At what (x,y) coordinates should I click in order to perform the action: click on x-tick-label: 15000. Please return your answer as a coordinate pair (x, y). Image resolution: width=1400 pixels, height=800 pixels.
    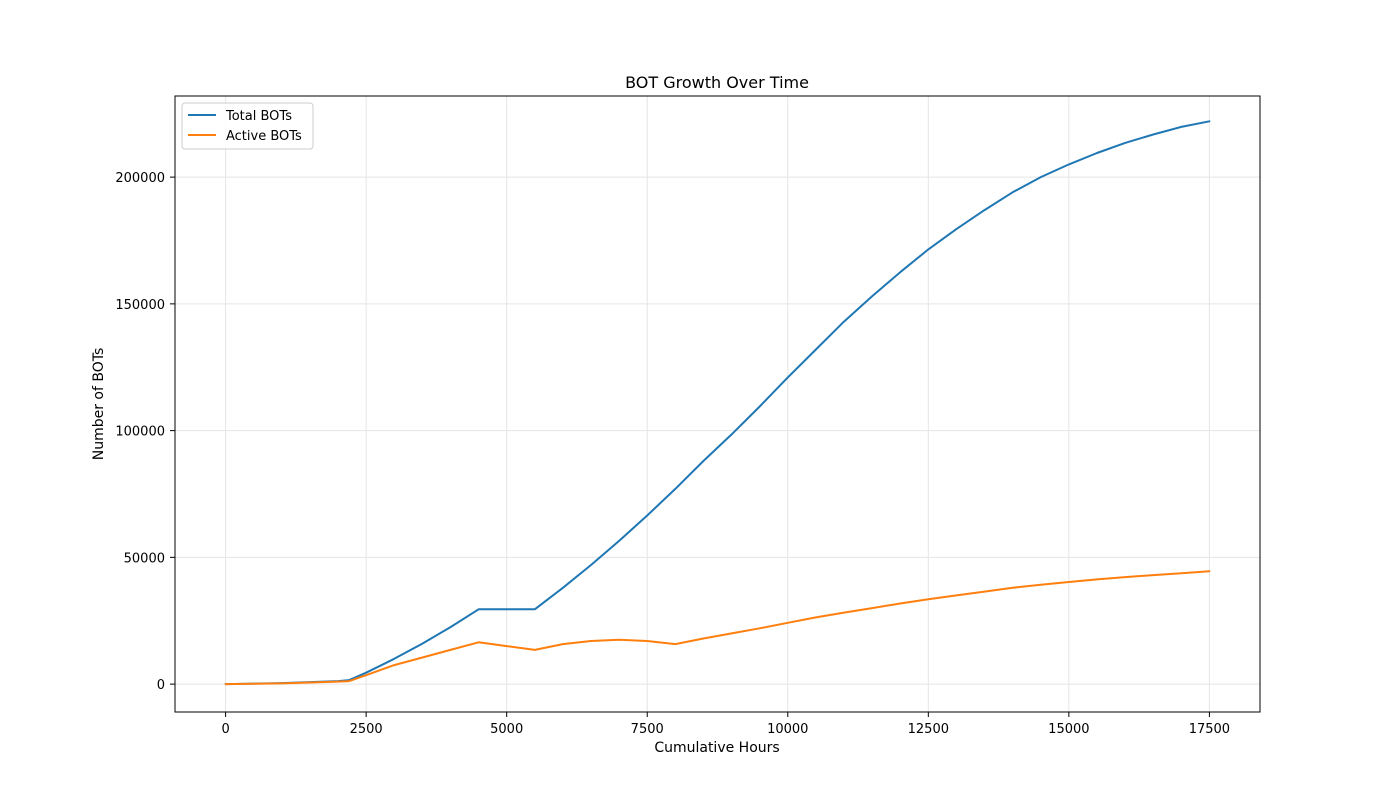
    Looking at the image, I should click on (1068, 729).